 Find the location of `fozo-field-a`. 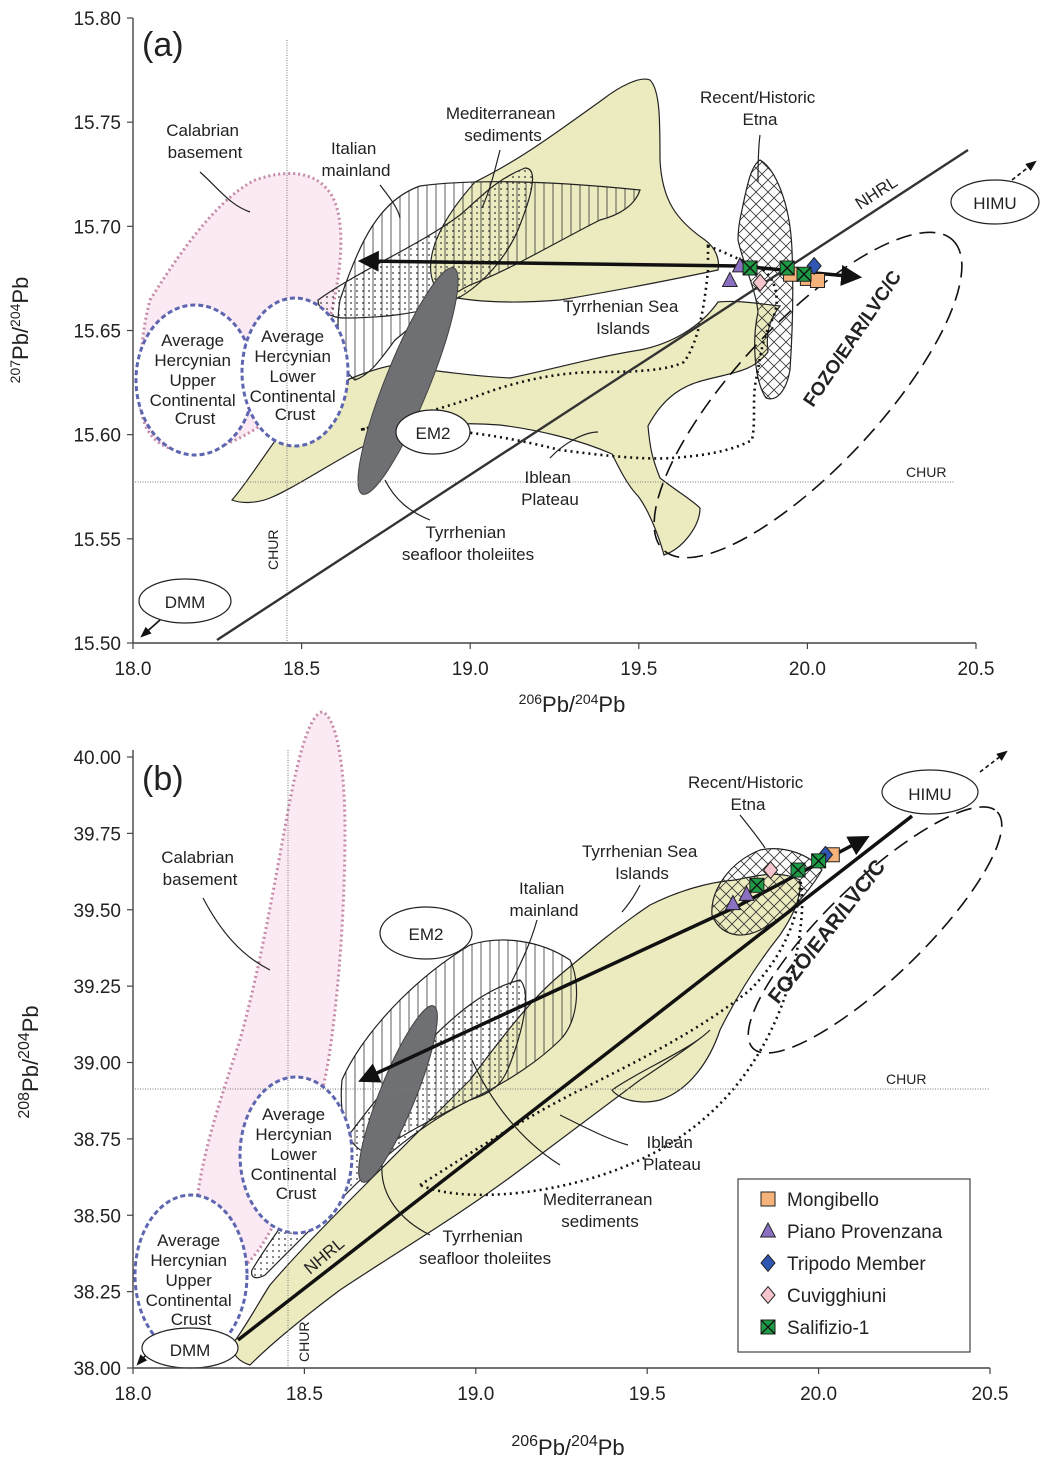

fozo-field-a is located at coordinates (808, 395).